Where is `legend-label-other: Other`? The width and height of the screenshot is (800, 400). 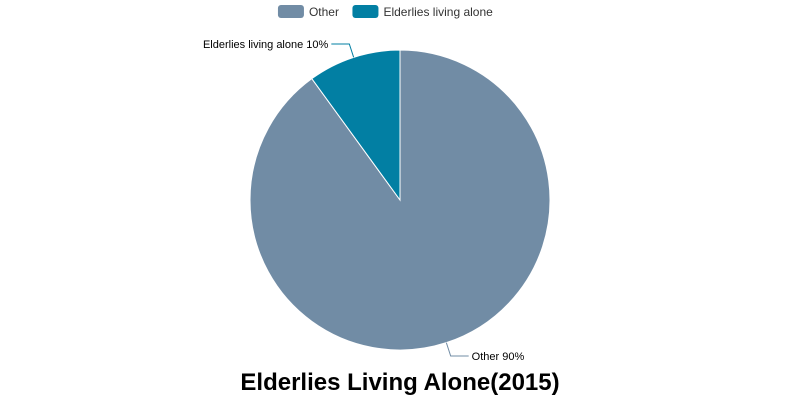
legend-label-other: Other is located at coordinates (324, 12).